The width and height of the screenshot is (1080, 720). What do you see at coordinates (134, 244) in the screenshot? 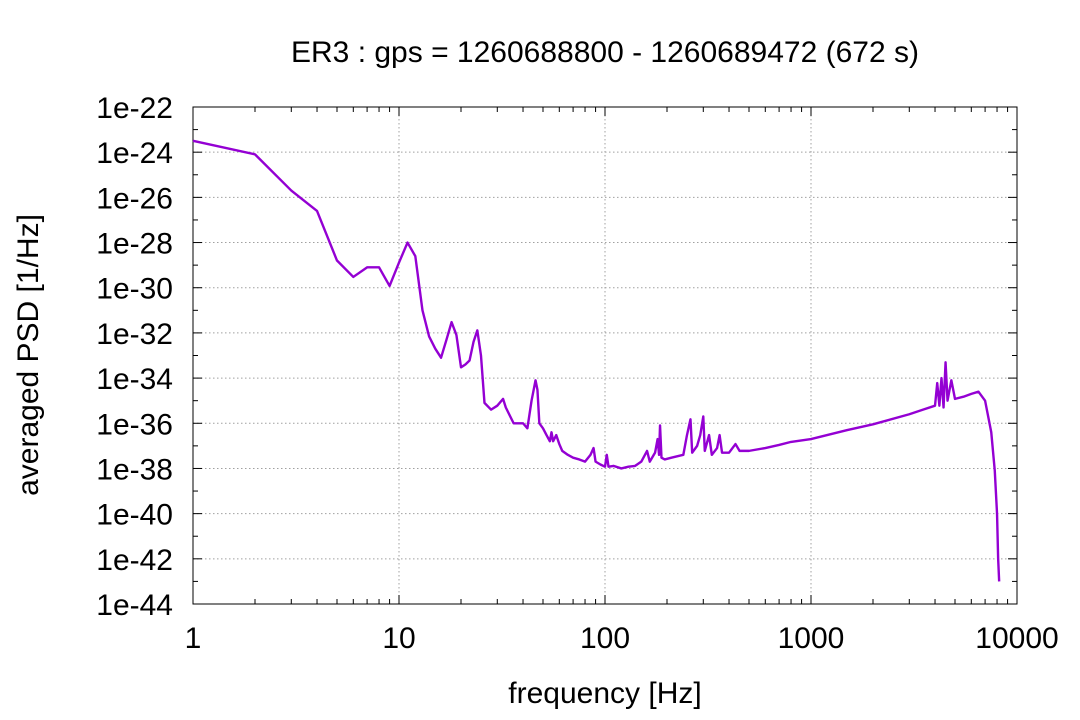
I see `y-tick-label: 1e-28` at bounding box center [134, 244].